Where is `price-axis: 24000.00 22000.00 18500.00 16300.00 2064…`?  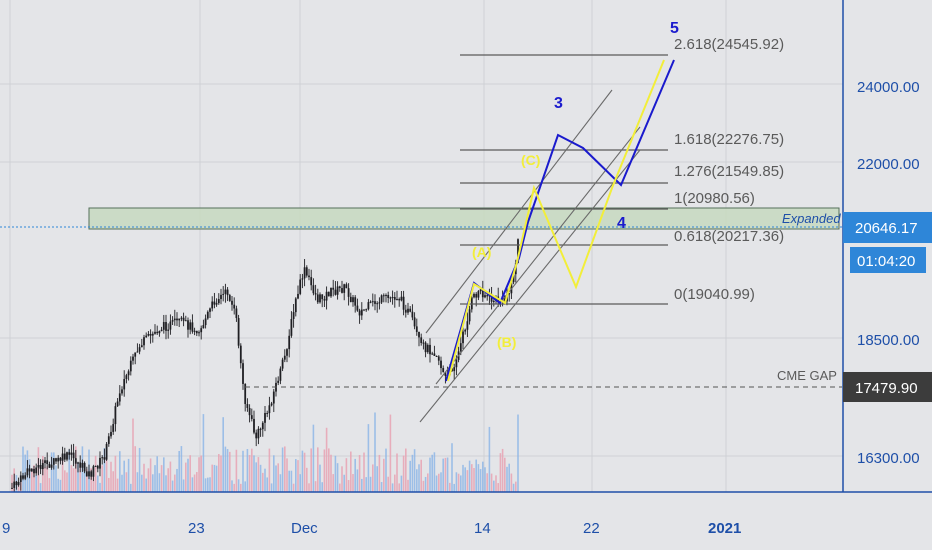
price-axis: 24000.00 22000.00 18500.00 16300.00 2064… is located at coordinates (887, 246).